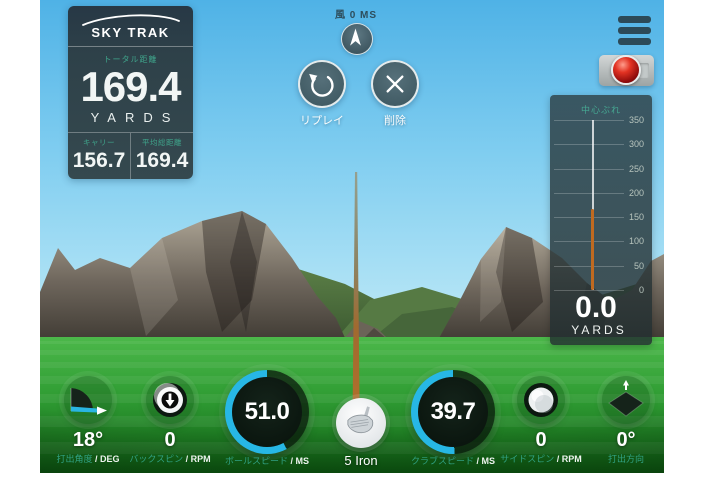 This screenshot has width=715, height=477. I want to click on back-spin-icon, so click(170, 400).